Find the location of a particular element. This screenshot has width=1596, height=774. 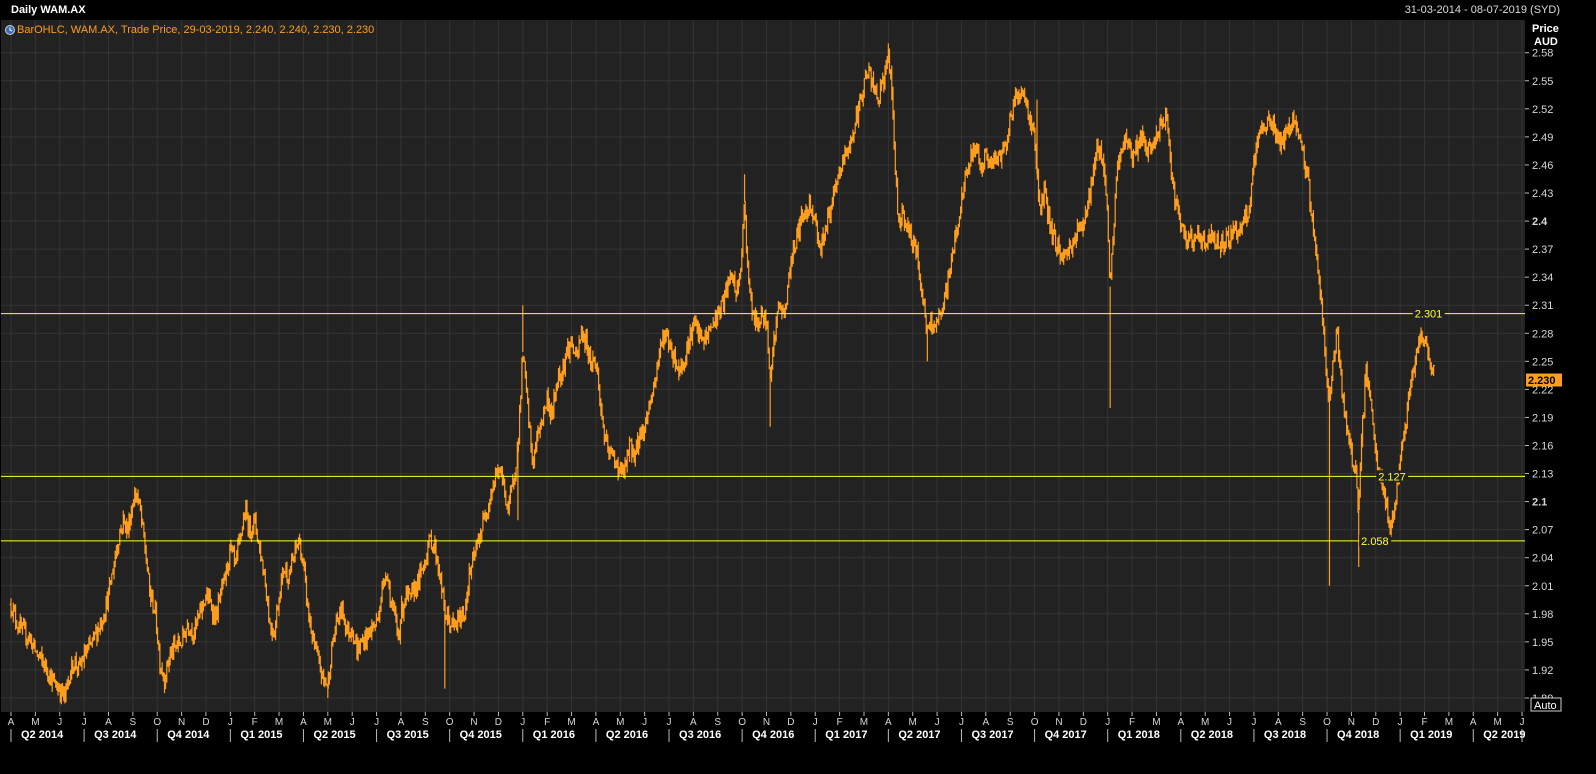

last-price-tag: 2.230 is located at coordinates (1544, 380).